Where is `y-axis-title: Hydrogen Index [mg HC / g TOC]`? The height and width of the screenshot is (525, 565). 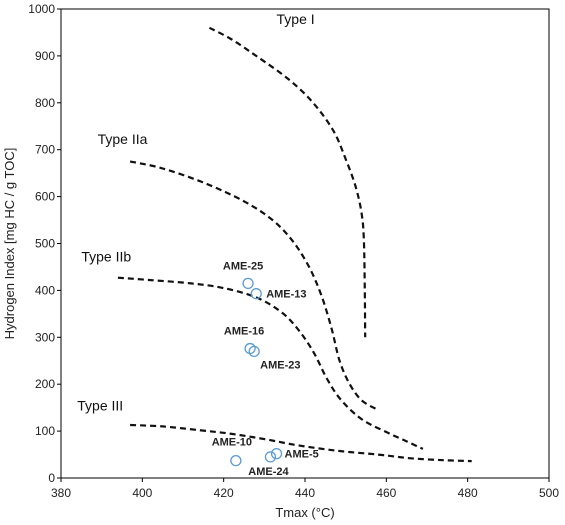 y-axis-title: Hydrogen Index [mg HC / g TOC] is located at coordinates (9, 244).